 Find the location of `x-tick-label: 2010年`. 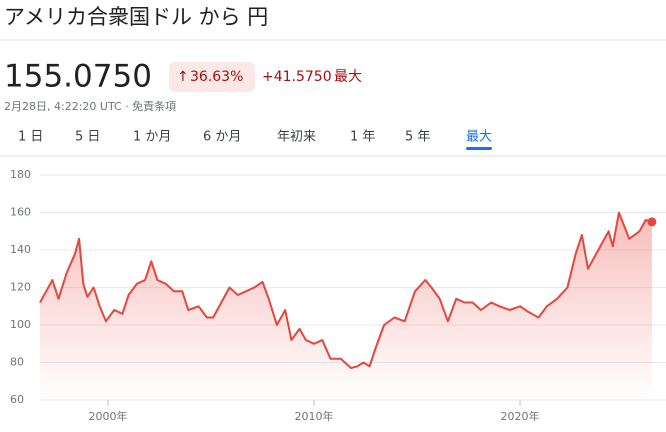

x-tick-label: 2010年 is located at coordinates (314, 416).